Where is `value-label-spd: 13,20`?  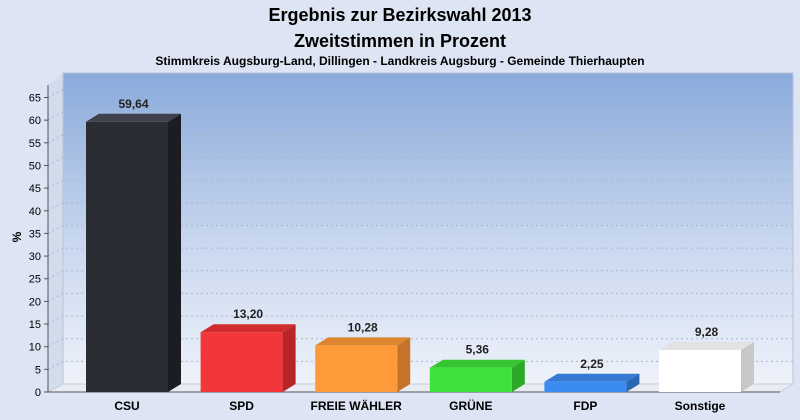
value-label-spd: 13,20 is located at coordinates (248, 314).